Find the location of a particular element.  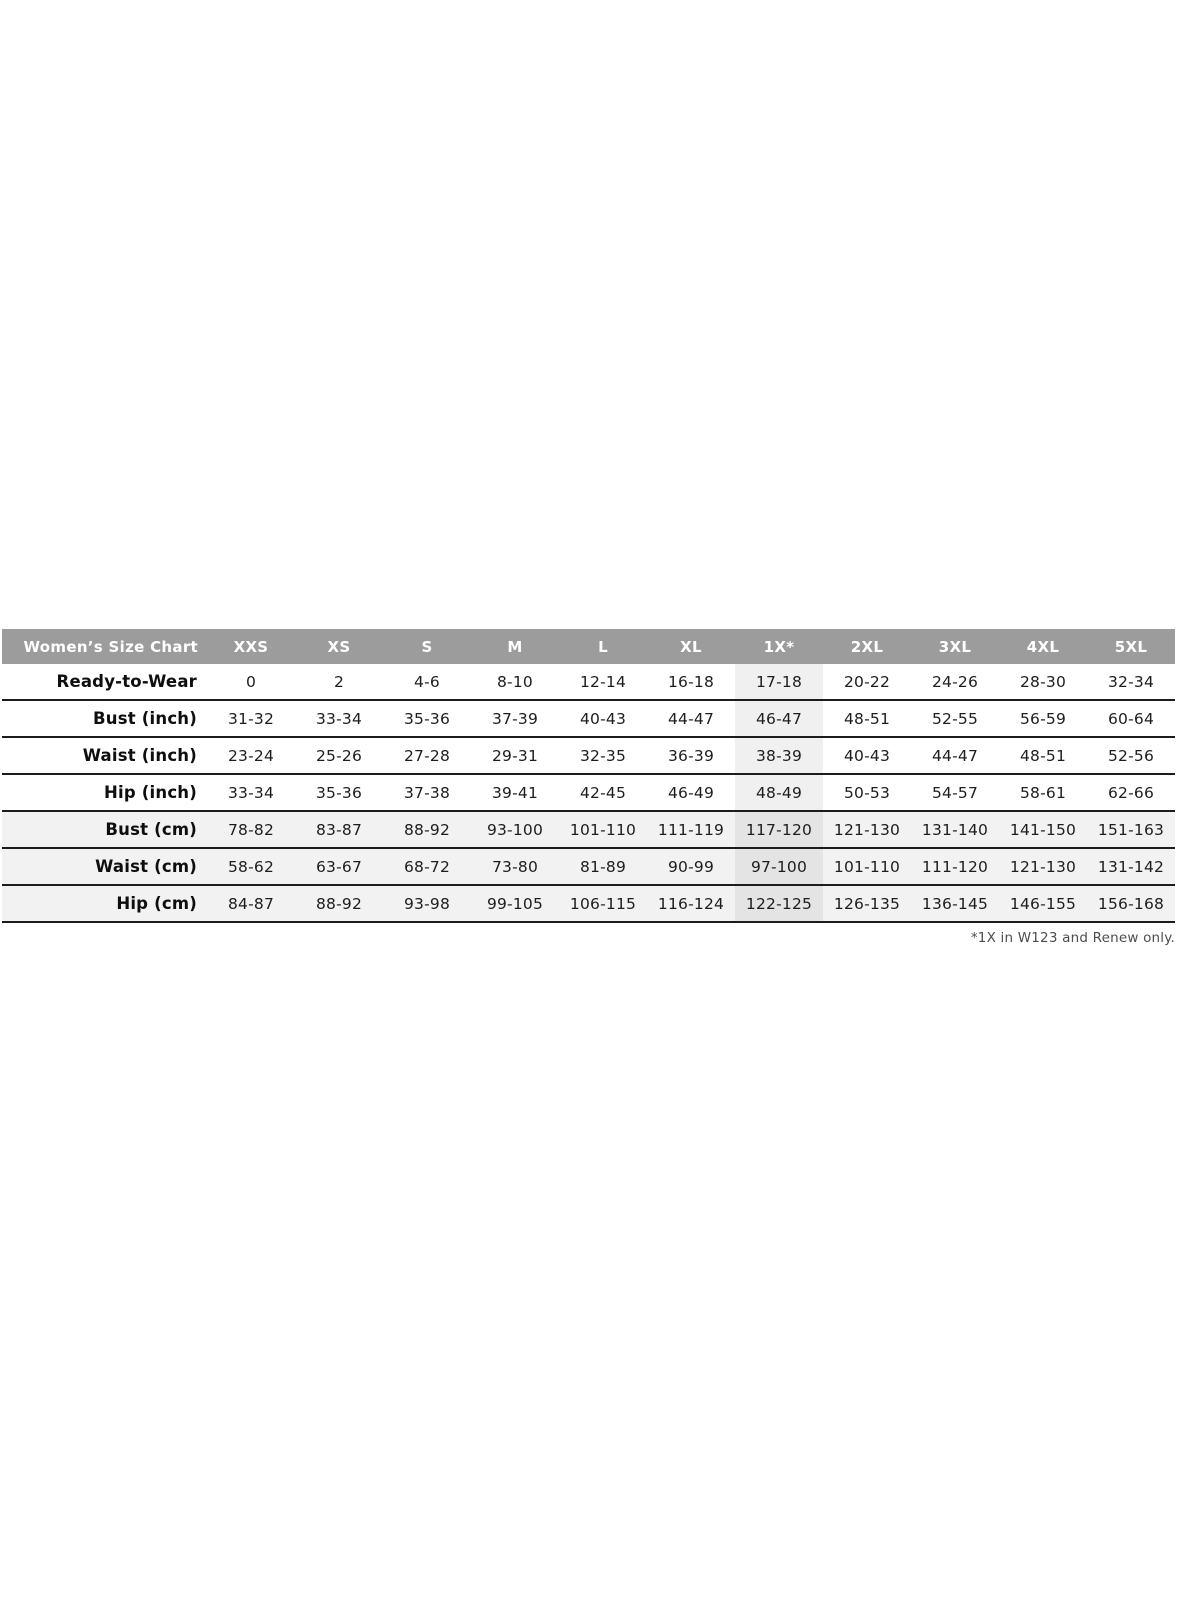

row-label: Bust (inch) is located at coordinates (104, 718).